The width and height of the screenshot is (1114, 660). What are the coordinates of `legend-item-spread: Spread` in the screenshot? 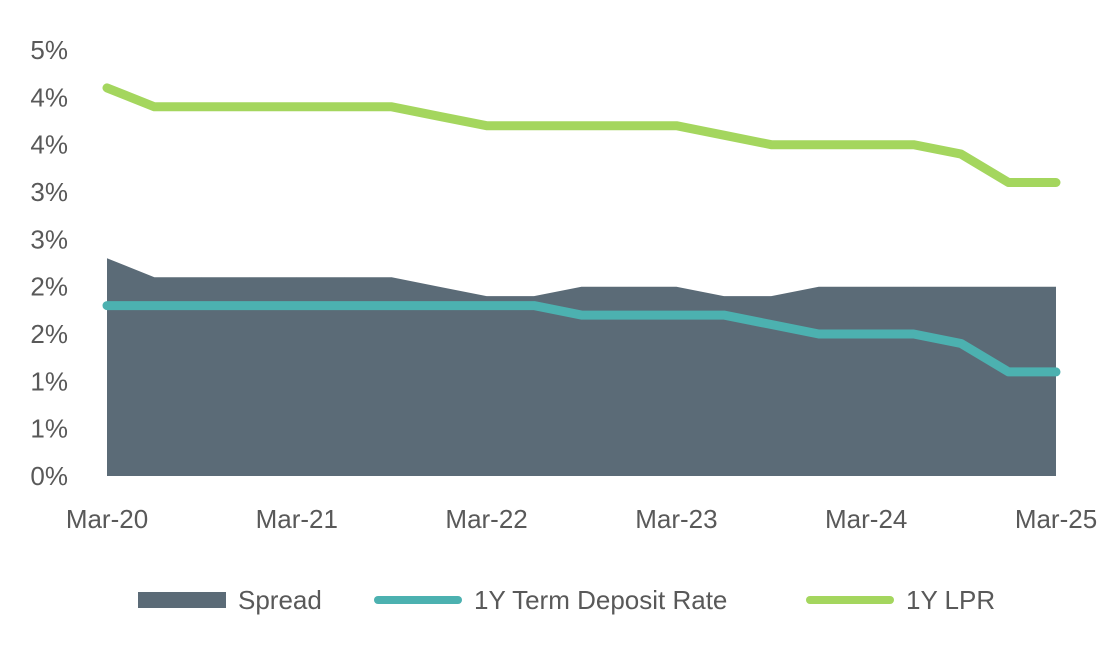 It's located at (230, 600).